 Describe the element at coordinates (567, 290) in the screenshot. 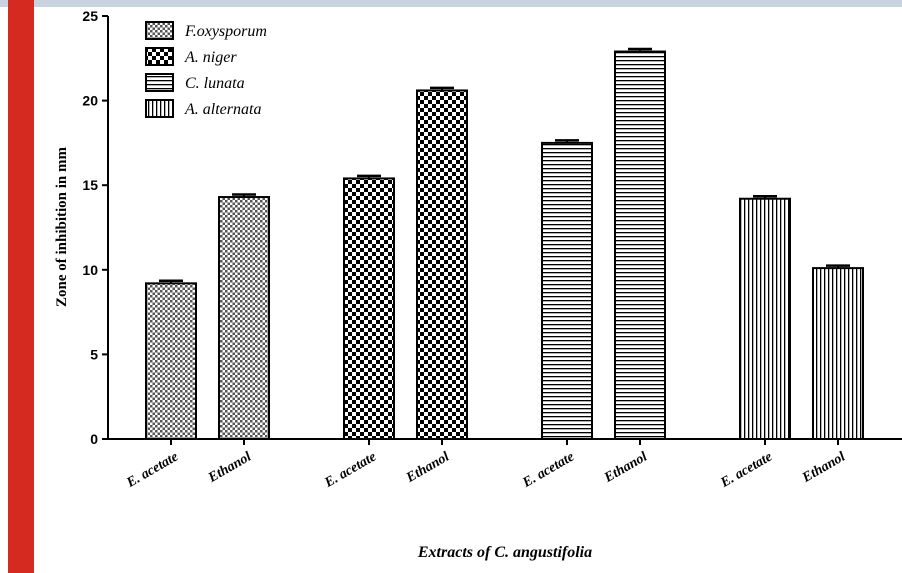

I see `bar-c-lunata-e-acetate` at that location.